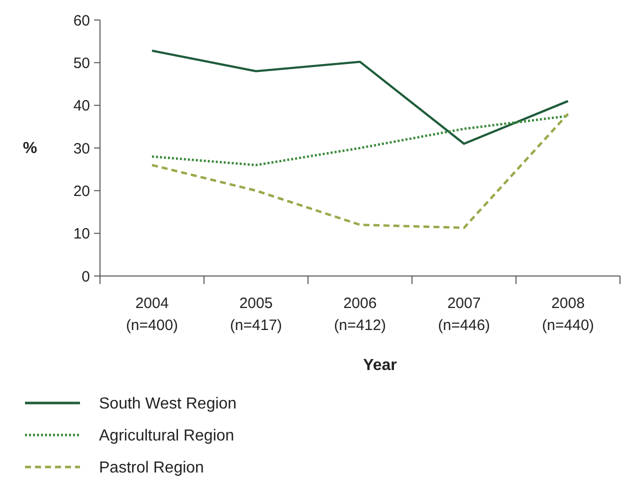 This screenshot has width=621, height=477. What do you see at coordinates (81, 149) in the screenshot?
I see `y-tick-label: 30` at bounding box center [81, 149].